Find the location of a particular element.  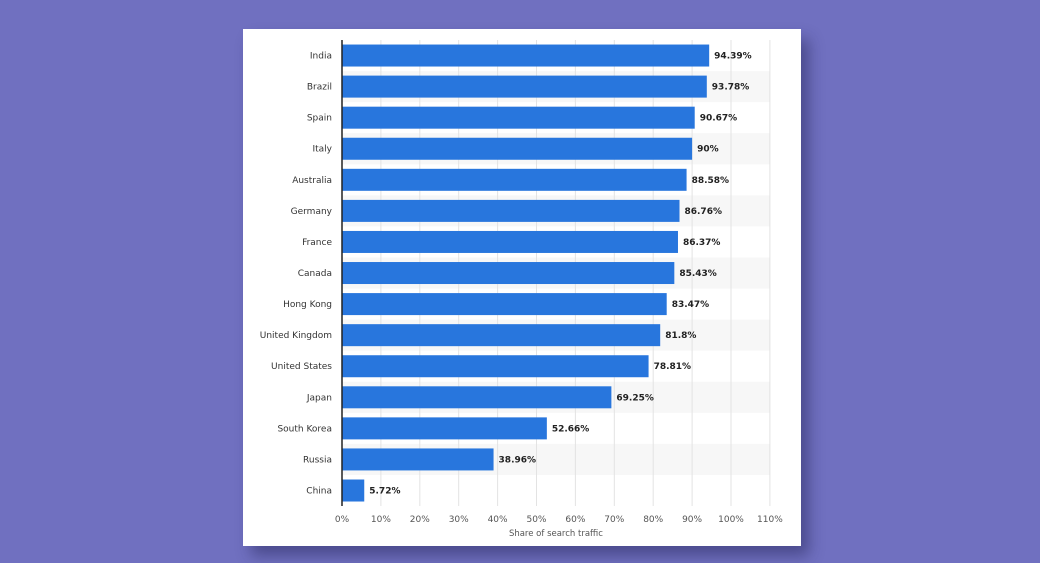

x-tick-label: 110% is located at coordinates (770, 520).